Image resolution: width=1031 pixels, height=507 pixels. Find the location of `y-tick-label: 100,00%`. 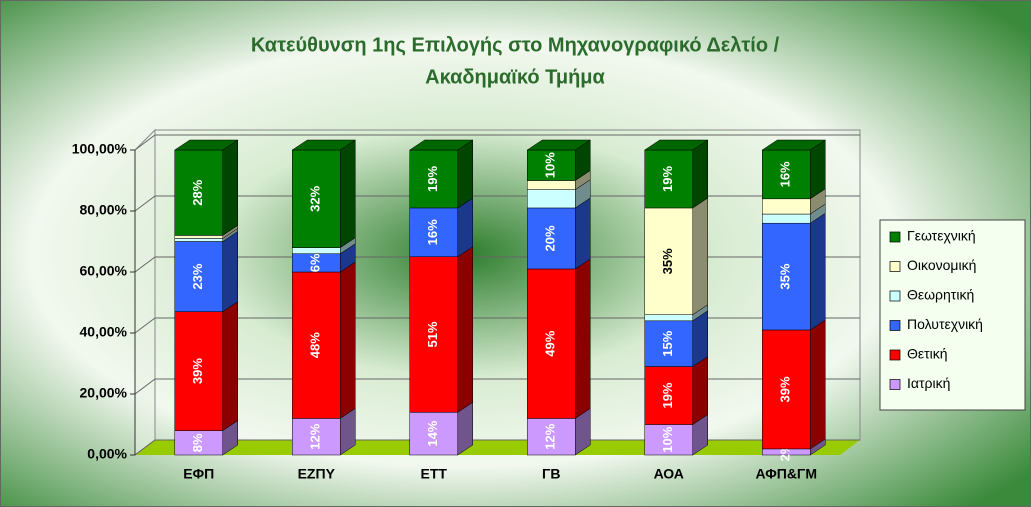

y-tick-label: 100,00% is located at coordinates (100, 149).